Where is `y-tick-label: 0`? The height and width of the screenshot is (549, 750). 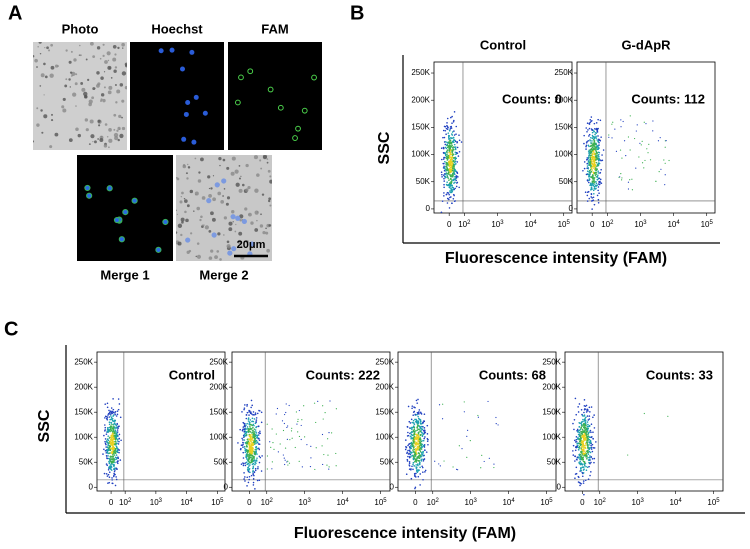
y-tick-label: 0 is located at coordinates (571, 208).